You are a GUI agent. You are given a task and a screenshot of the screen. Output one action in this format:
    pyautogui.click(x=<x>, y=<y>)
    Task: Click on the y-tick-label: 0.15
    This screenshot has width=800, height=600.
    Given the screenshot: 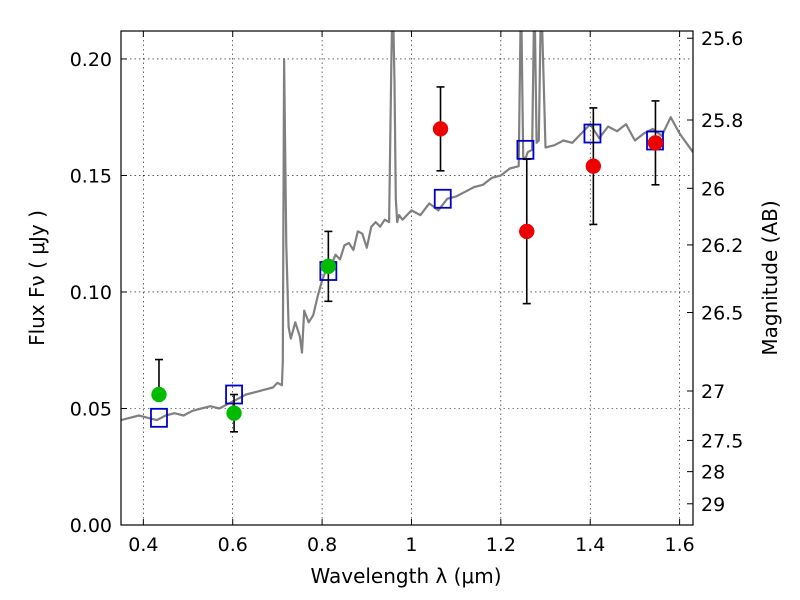 What is the action you would take?
    pyautogui.click(x=91, y=176)
    